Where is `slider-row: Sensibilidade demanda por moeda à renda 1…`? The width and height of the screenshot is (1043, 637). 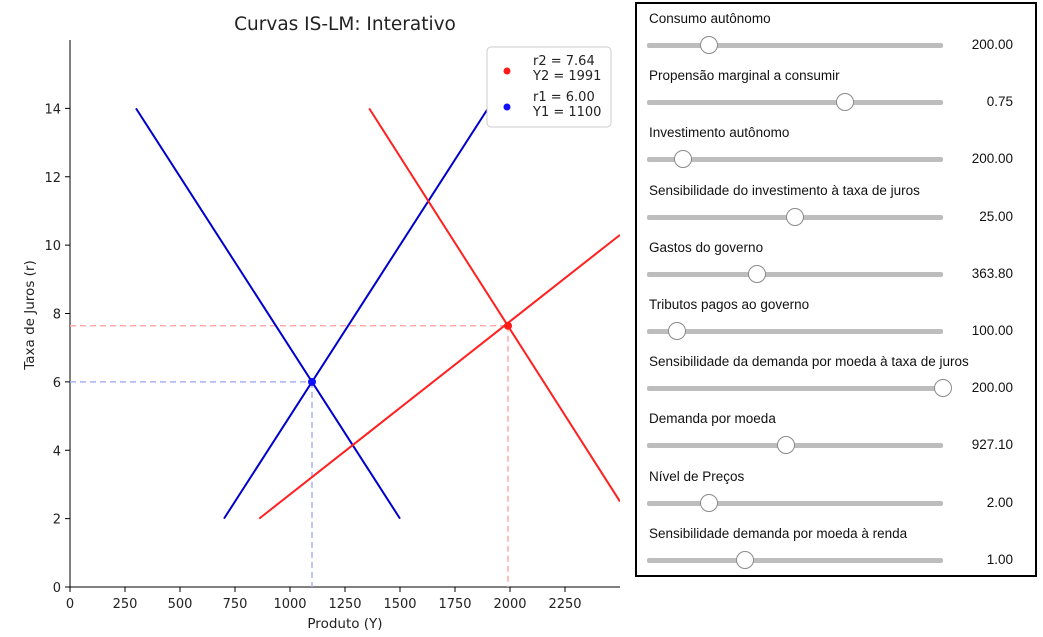
slider-row: Sensibilidade demanda por moeda à renda 1… is located at coordinates (836, 547).